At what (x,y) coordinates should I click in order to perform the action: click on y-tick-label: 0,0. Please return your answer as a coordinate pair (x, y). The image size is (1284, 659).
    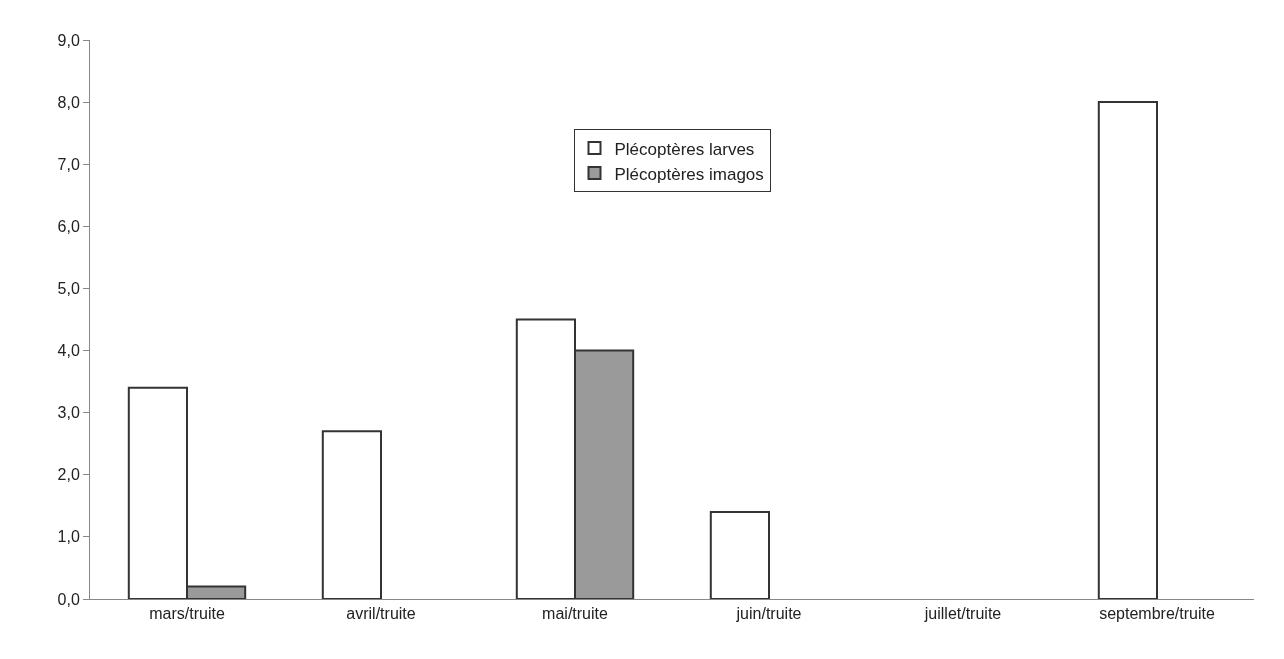
    Looking at the image, I should click on (68, 599).